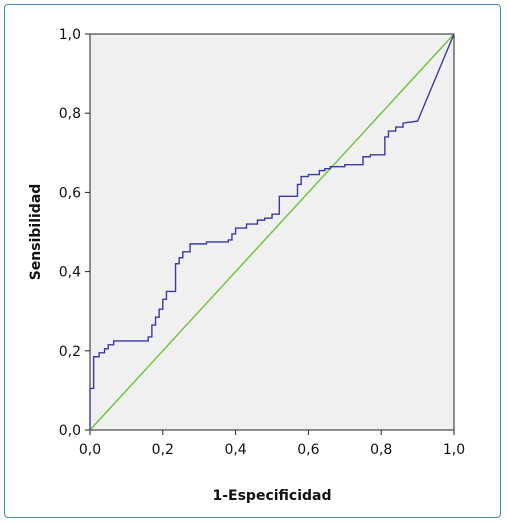  What do you see at coordinates (163, 450) in the screenshot?
I see `x-tick-label: 0,2` at bounding box center [163, 450].